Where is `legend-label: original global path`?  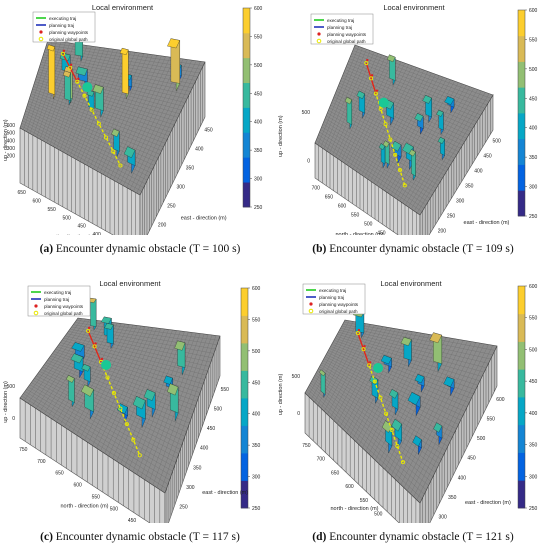
legend-label: original global path is located at coordinates (63, 313).